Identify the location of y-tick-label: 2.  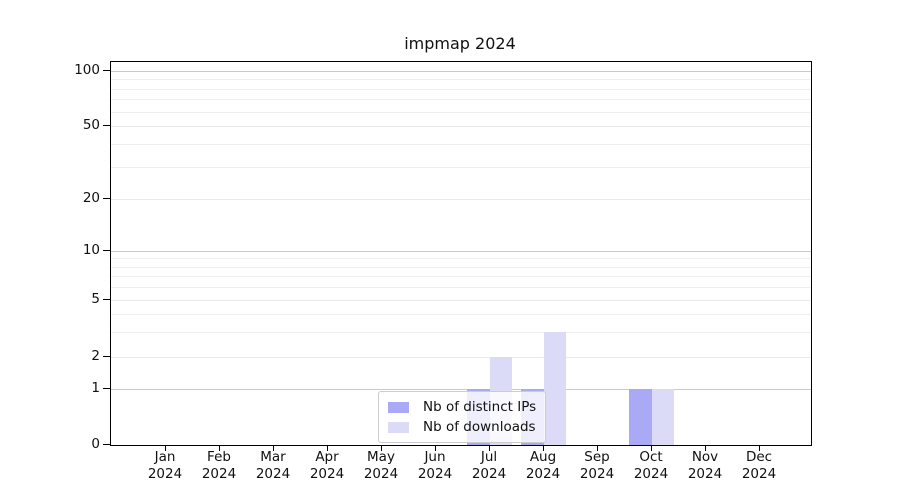
(95, 356).